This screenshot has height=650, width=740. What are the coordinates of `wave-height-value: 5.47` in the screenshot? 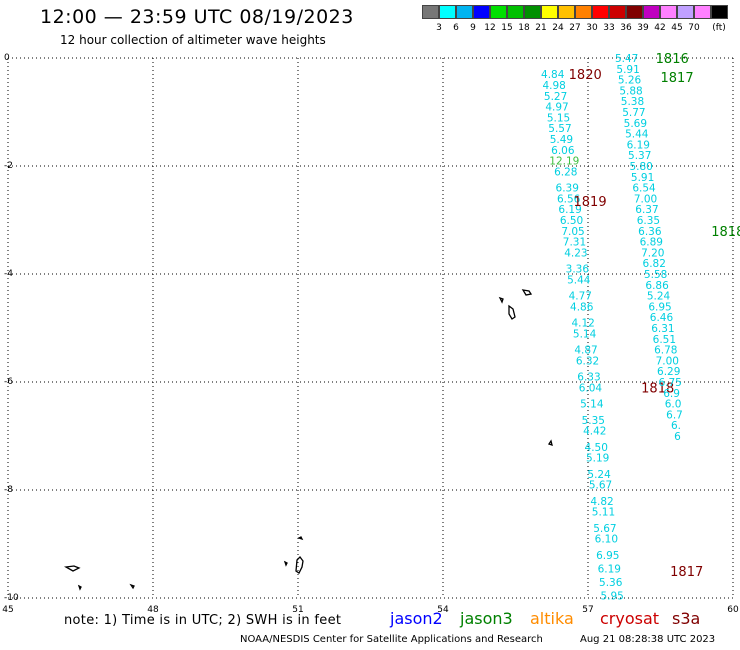 It's located at (626, 59).